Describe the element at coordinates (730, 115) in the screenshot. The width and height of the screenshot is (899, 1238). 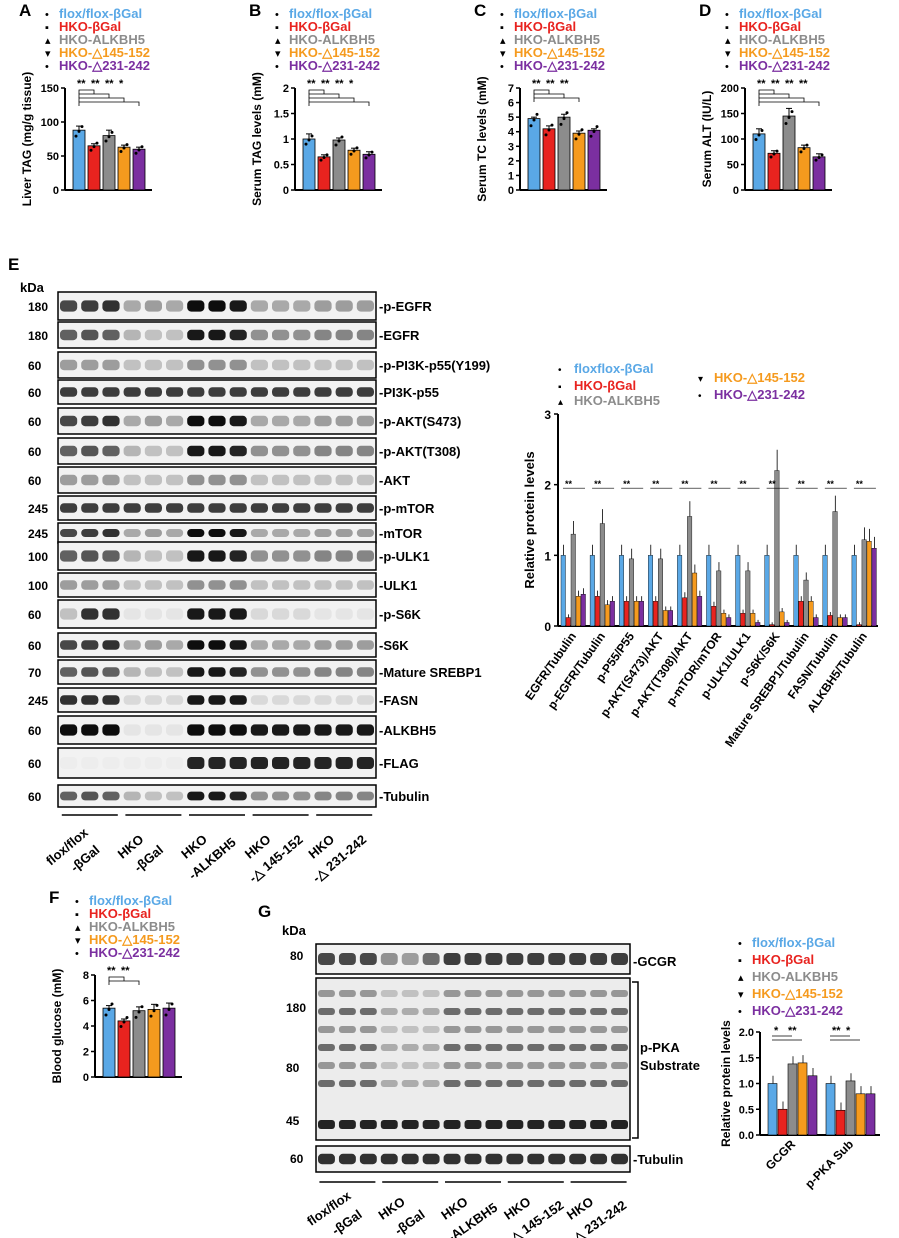
I see `y-tick-label: 150` at that location.